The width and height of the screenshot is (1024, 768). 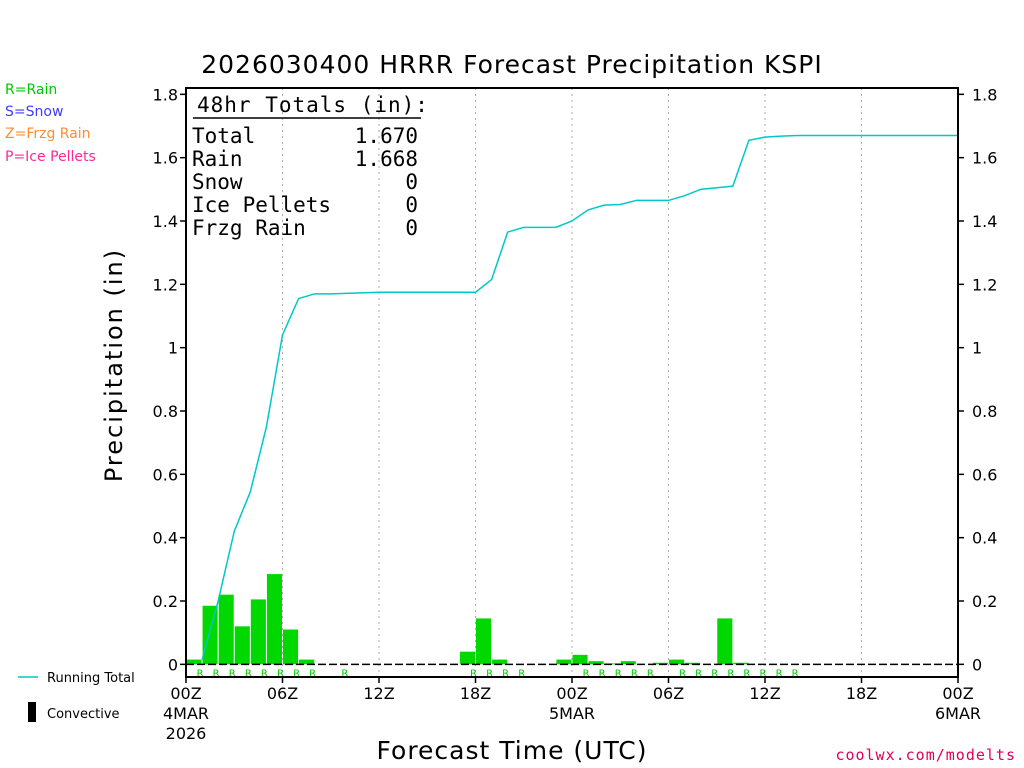 What do you see at coordinates (165, 411) in the screenshot?
I see `y-tick-label-left: 0.8` at bounding box center [165, 411].